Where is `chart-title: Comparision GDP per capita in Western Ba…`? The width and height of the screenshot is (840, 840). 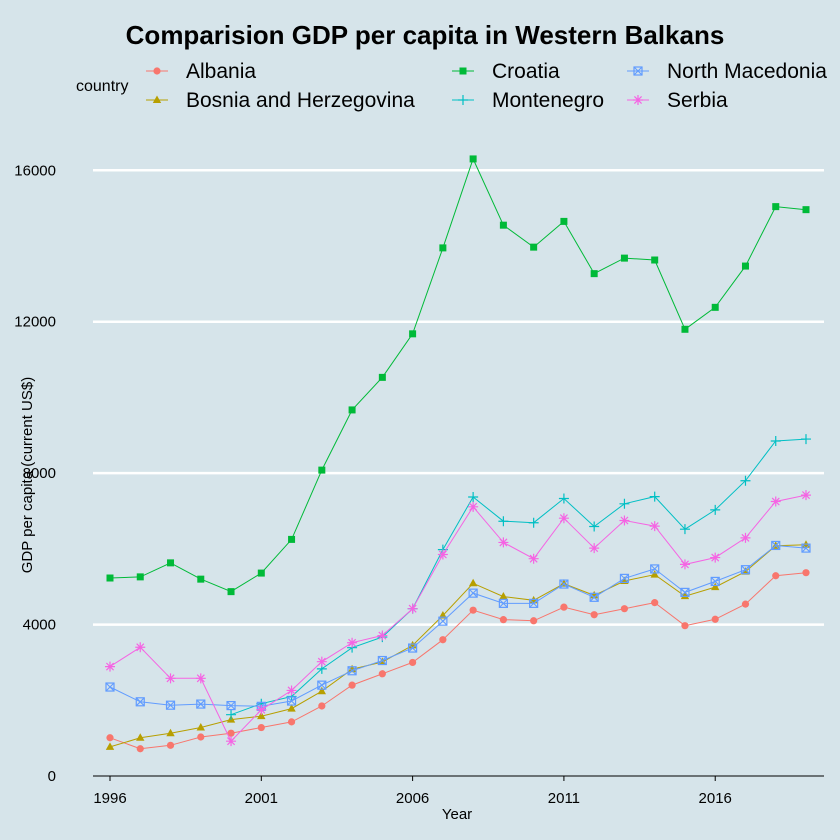
chart-title: Comparision GDP per capita in Western Ba… is located at coordinates (425, 35).